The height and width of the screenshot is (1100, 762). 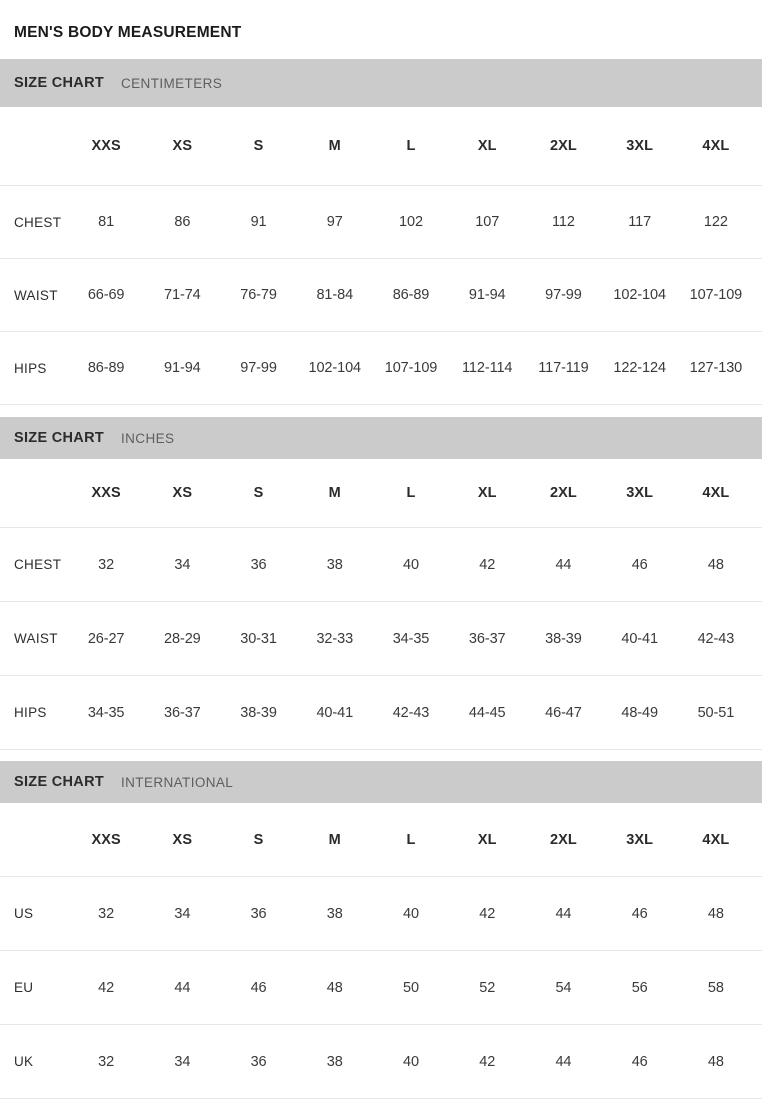 What do you see at coordinates (716, 638) in the screenshot?
I see `size-value: 42-43` at bounding box center [716, 638].